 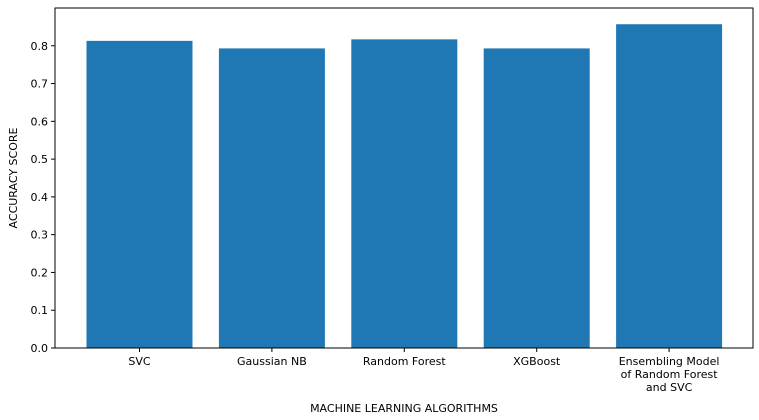 I want to click on x-tick-label: XGBoost, so click(x=537, y=361).